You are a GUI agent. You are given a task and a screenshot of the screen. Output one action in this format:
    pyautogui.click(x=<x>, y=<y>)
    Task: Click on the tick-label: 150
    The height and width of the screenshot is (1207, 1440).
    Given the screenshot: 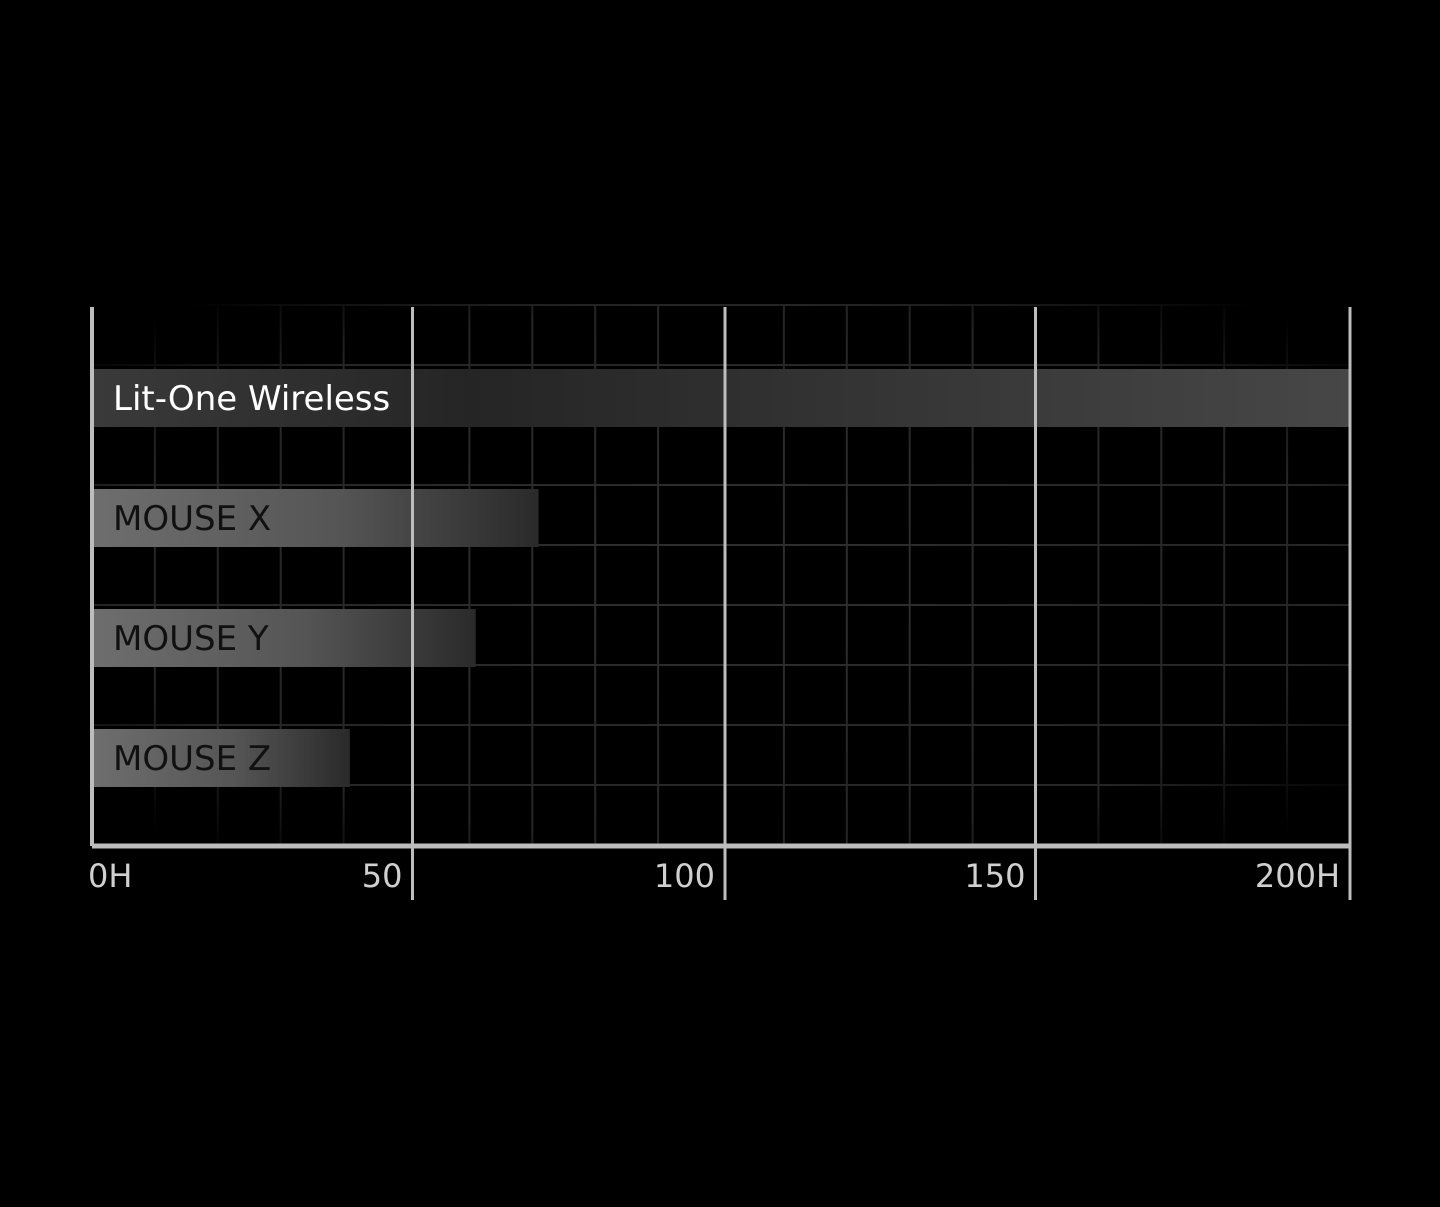 What is the action you would take?
    pyautogui.click(x=994, y=876)
    